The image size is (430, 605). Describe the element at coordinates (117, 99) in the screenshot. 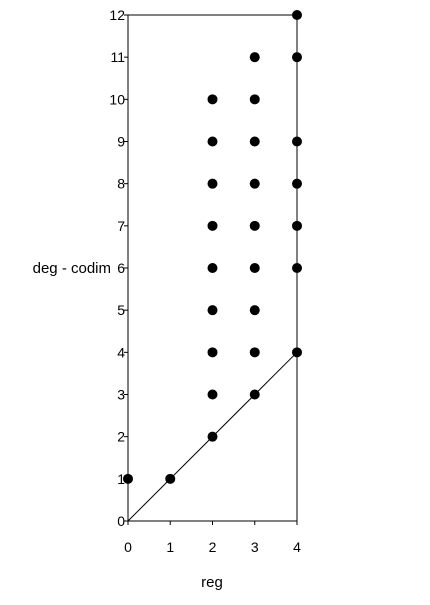

I see `y-tick-label: 10` at that location.